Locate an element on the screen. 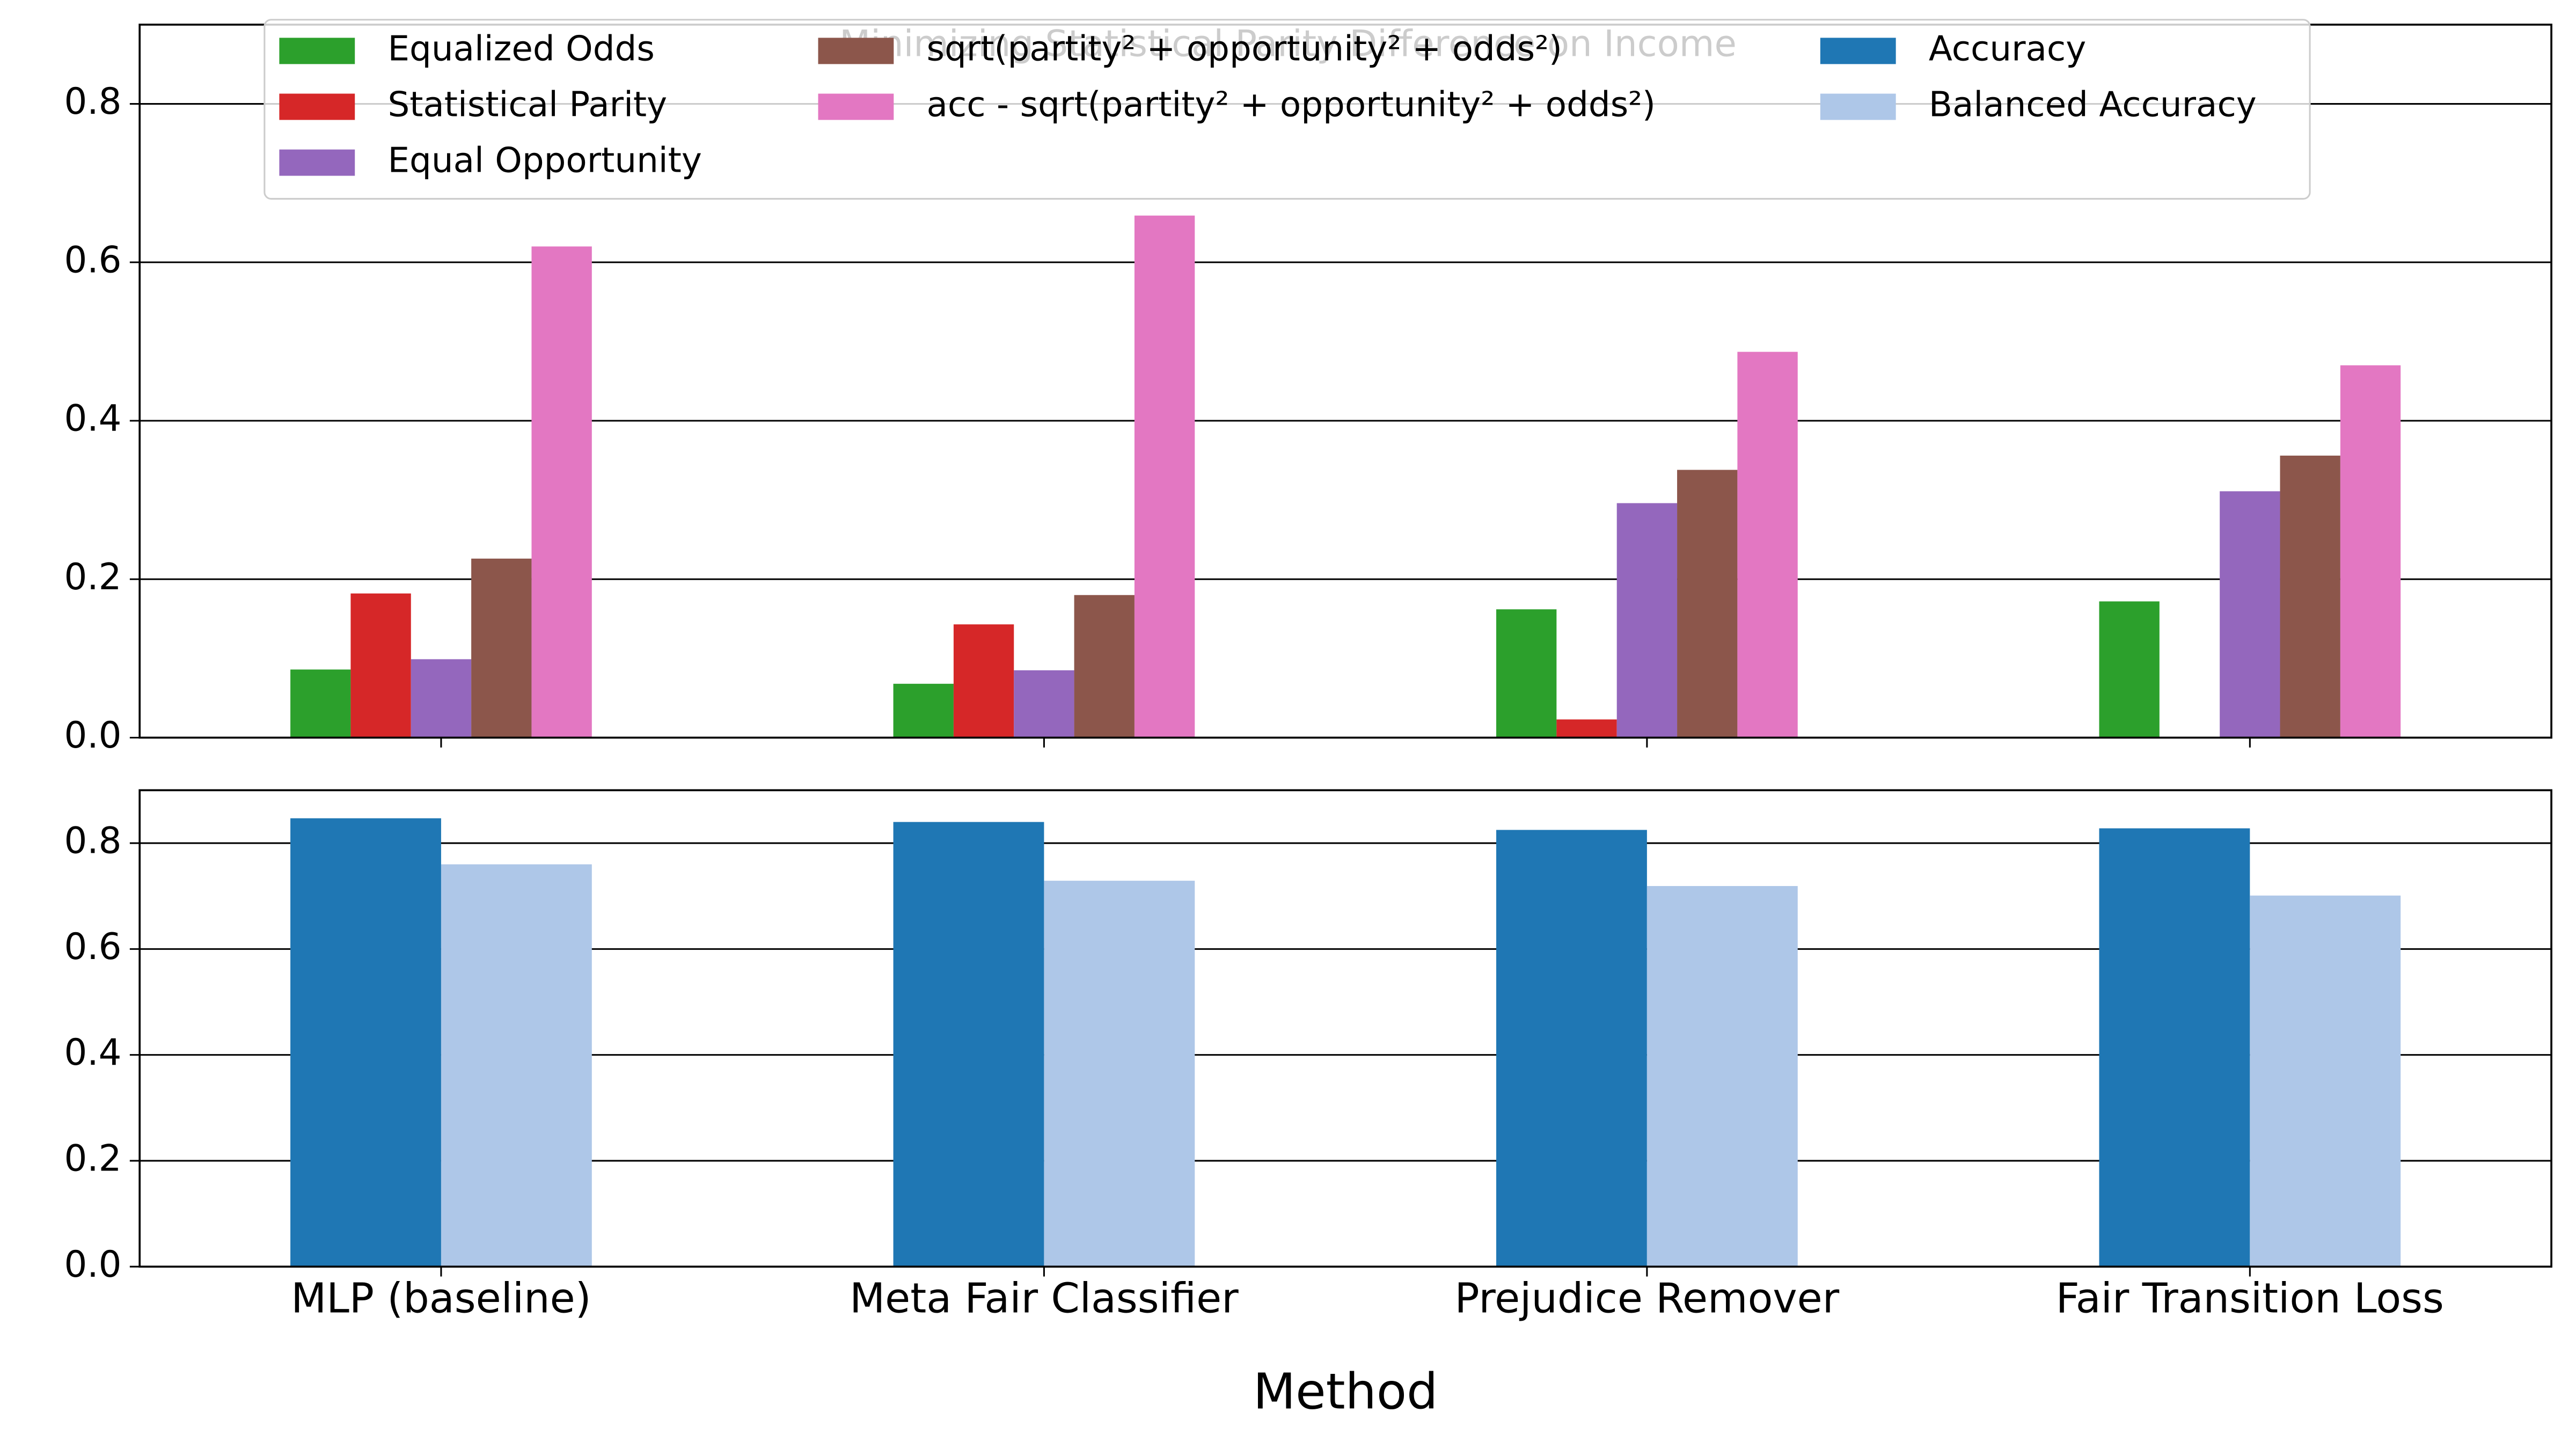  legend-label: Statistical Parity is located at coordinates (527, 105).